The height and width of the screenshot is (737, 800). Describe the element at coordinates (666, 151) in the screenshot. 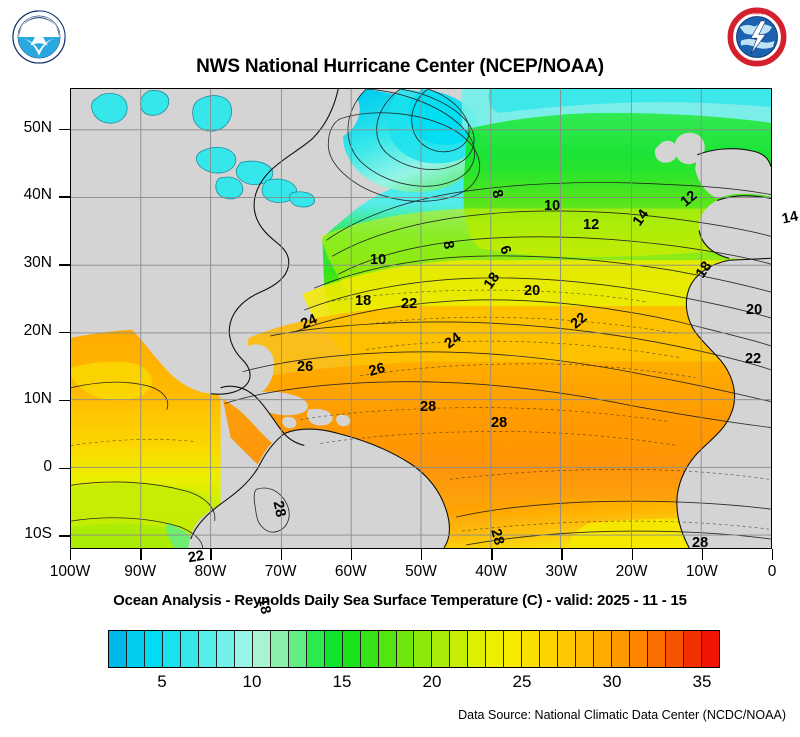

I see `ireland-land` at that location.